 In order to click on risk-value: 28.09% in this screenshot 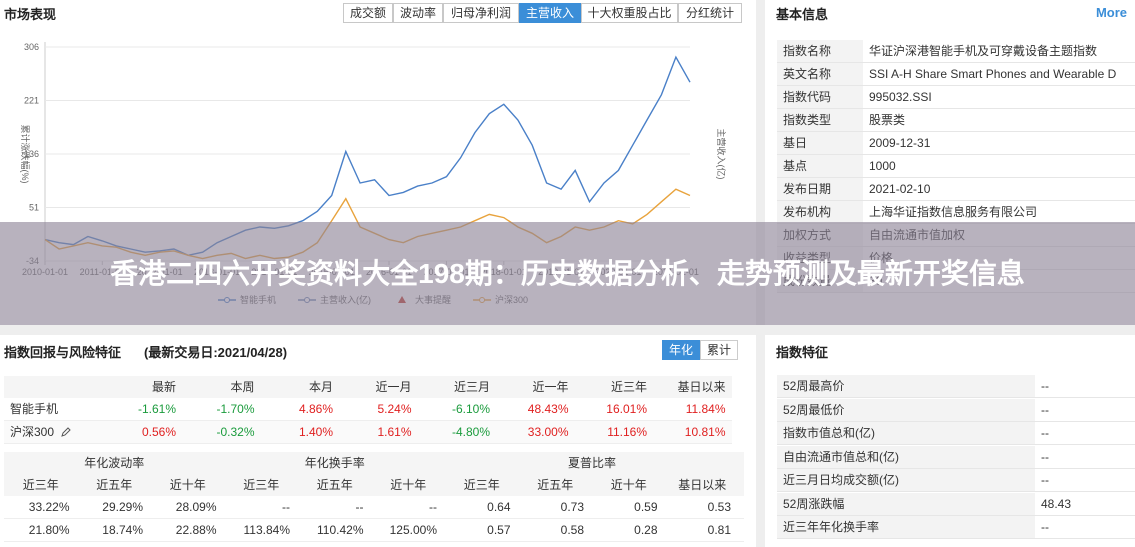, I will do `click(196, 507)`.